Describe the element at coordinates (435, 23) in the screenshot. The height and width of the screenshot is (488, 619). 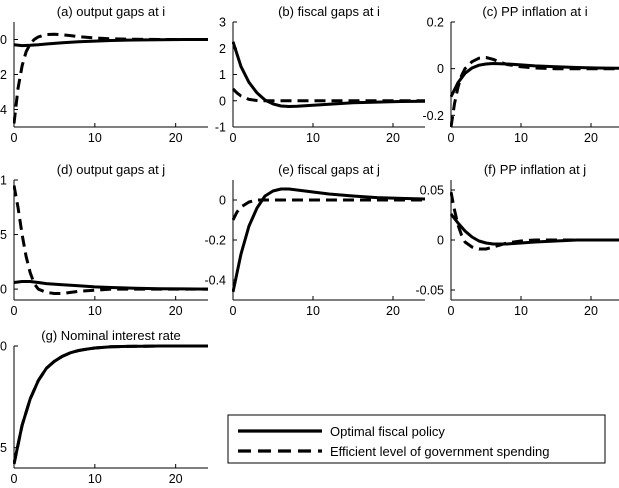
I see `y-tick-label: 0.2` at that location.